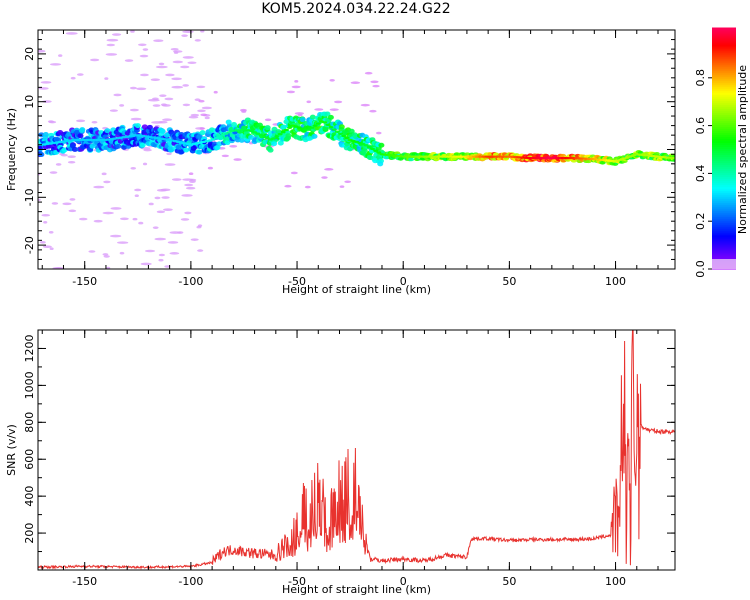 The image size is (750, 600). I want to click on y-tick-label: 1200, so click(29, 348).